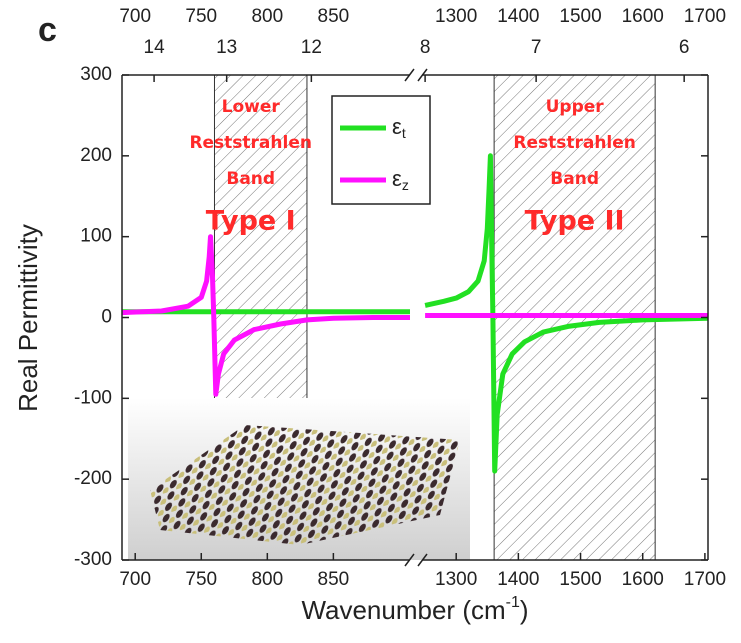 Image resolution: width=741 pixels, height=643 pixels. Describe the element at coordinates (575, 221) in the screenshot. I see `band-type: Type II` at that location.